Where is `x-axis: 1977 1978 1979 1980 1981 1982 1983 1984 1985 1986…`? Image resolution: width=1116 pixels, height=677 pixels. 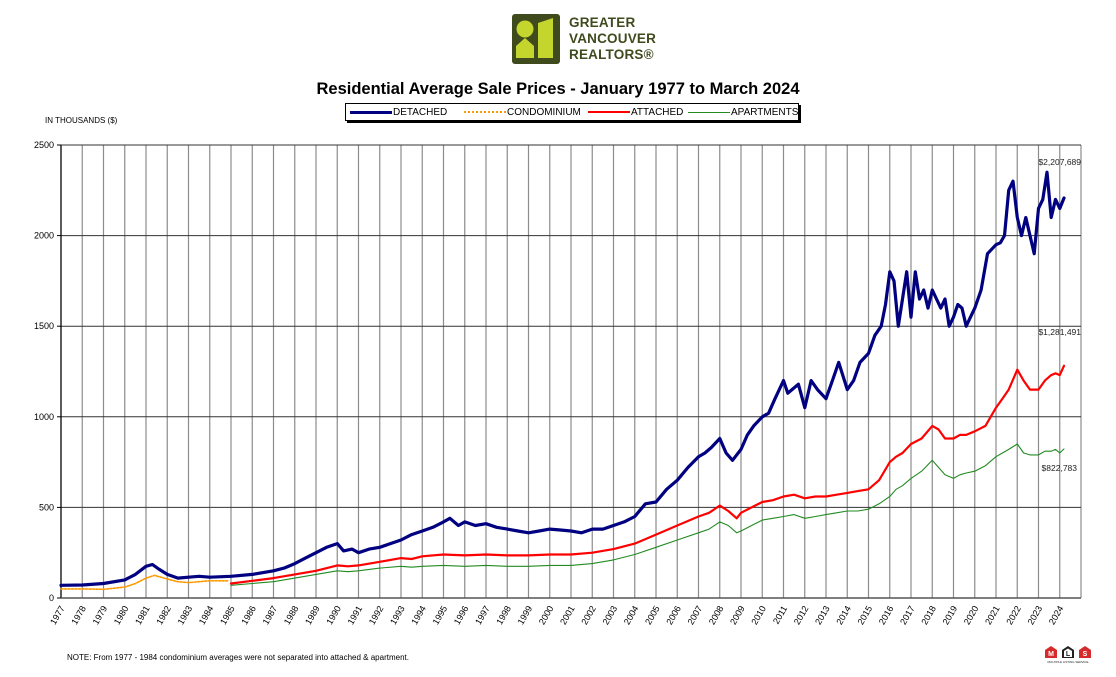
x-axis: 1977 1978 1979 1980 1981 1982 1983 1984 1985 1986… is located at coordinates (564, 611).